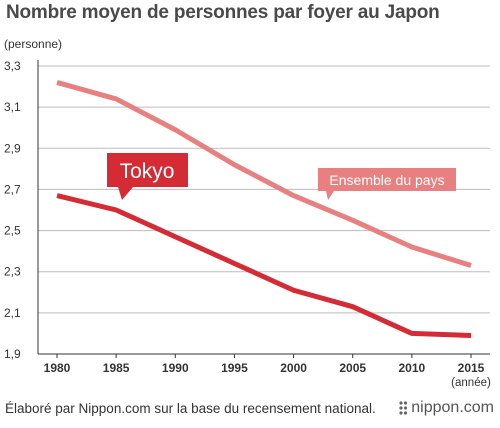 Image resolution: width=500 pixels, height=428 pixels. Describe the element at coordinates (12, 148) in the screenshot. I see `y-tick-label: 2,9` at that location.